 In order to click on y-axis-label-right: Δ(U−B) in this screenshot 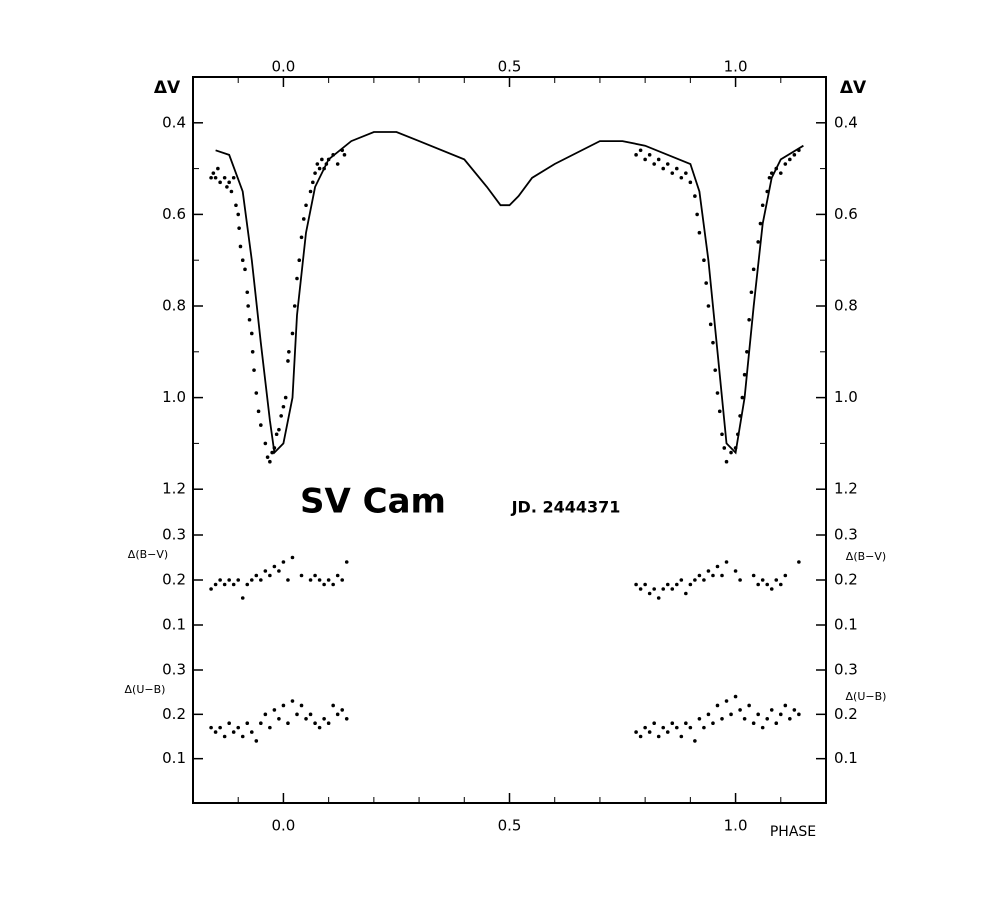, I will do `click(866, 696)`.